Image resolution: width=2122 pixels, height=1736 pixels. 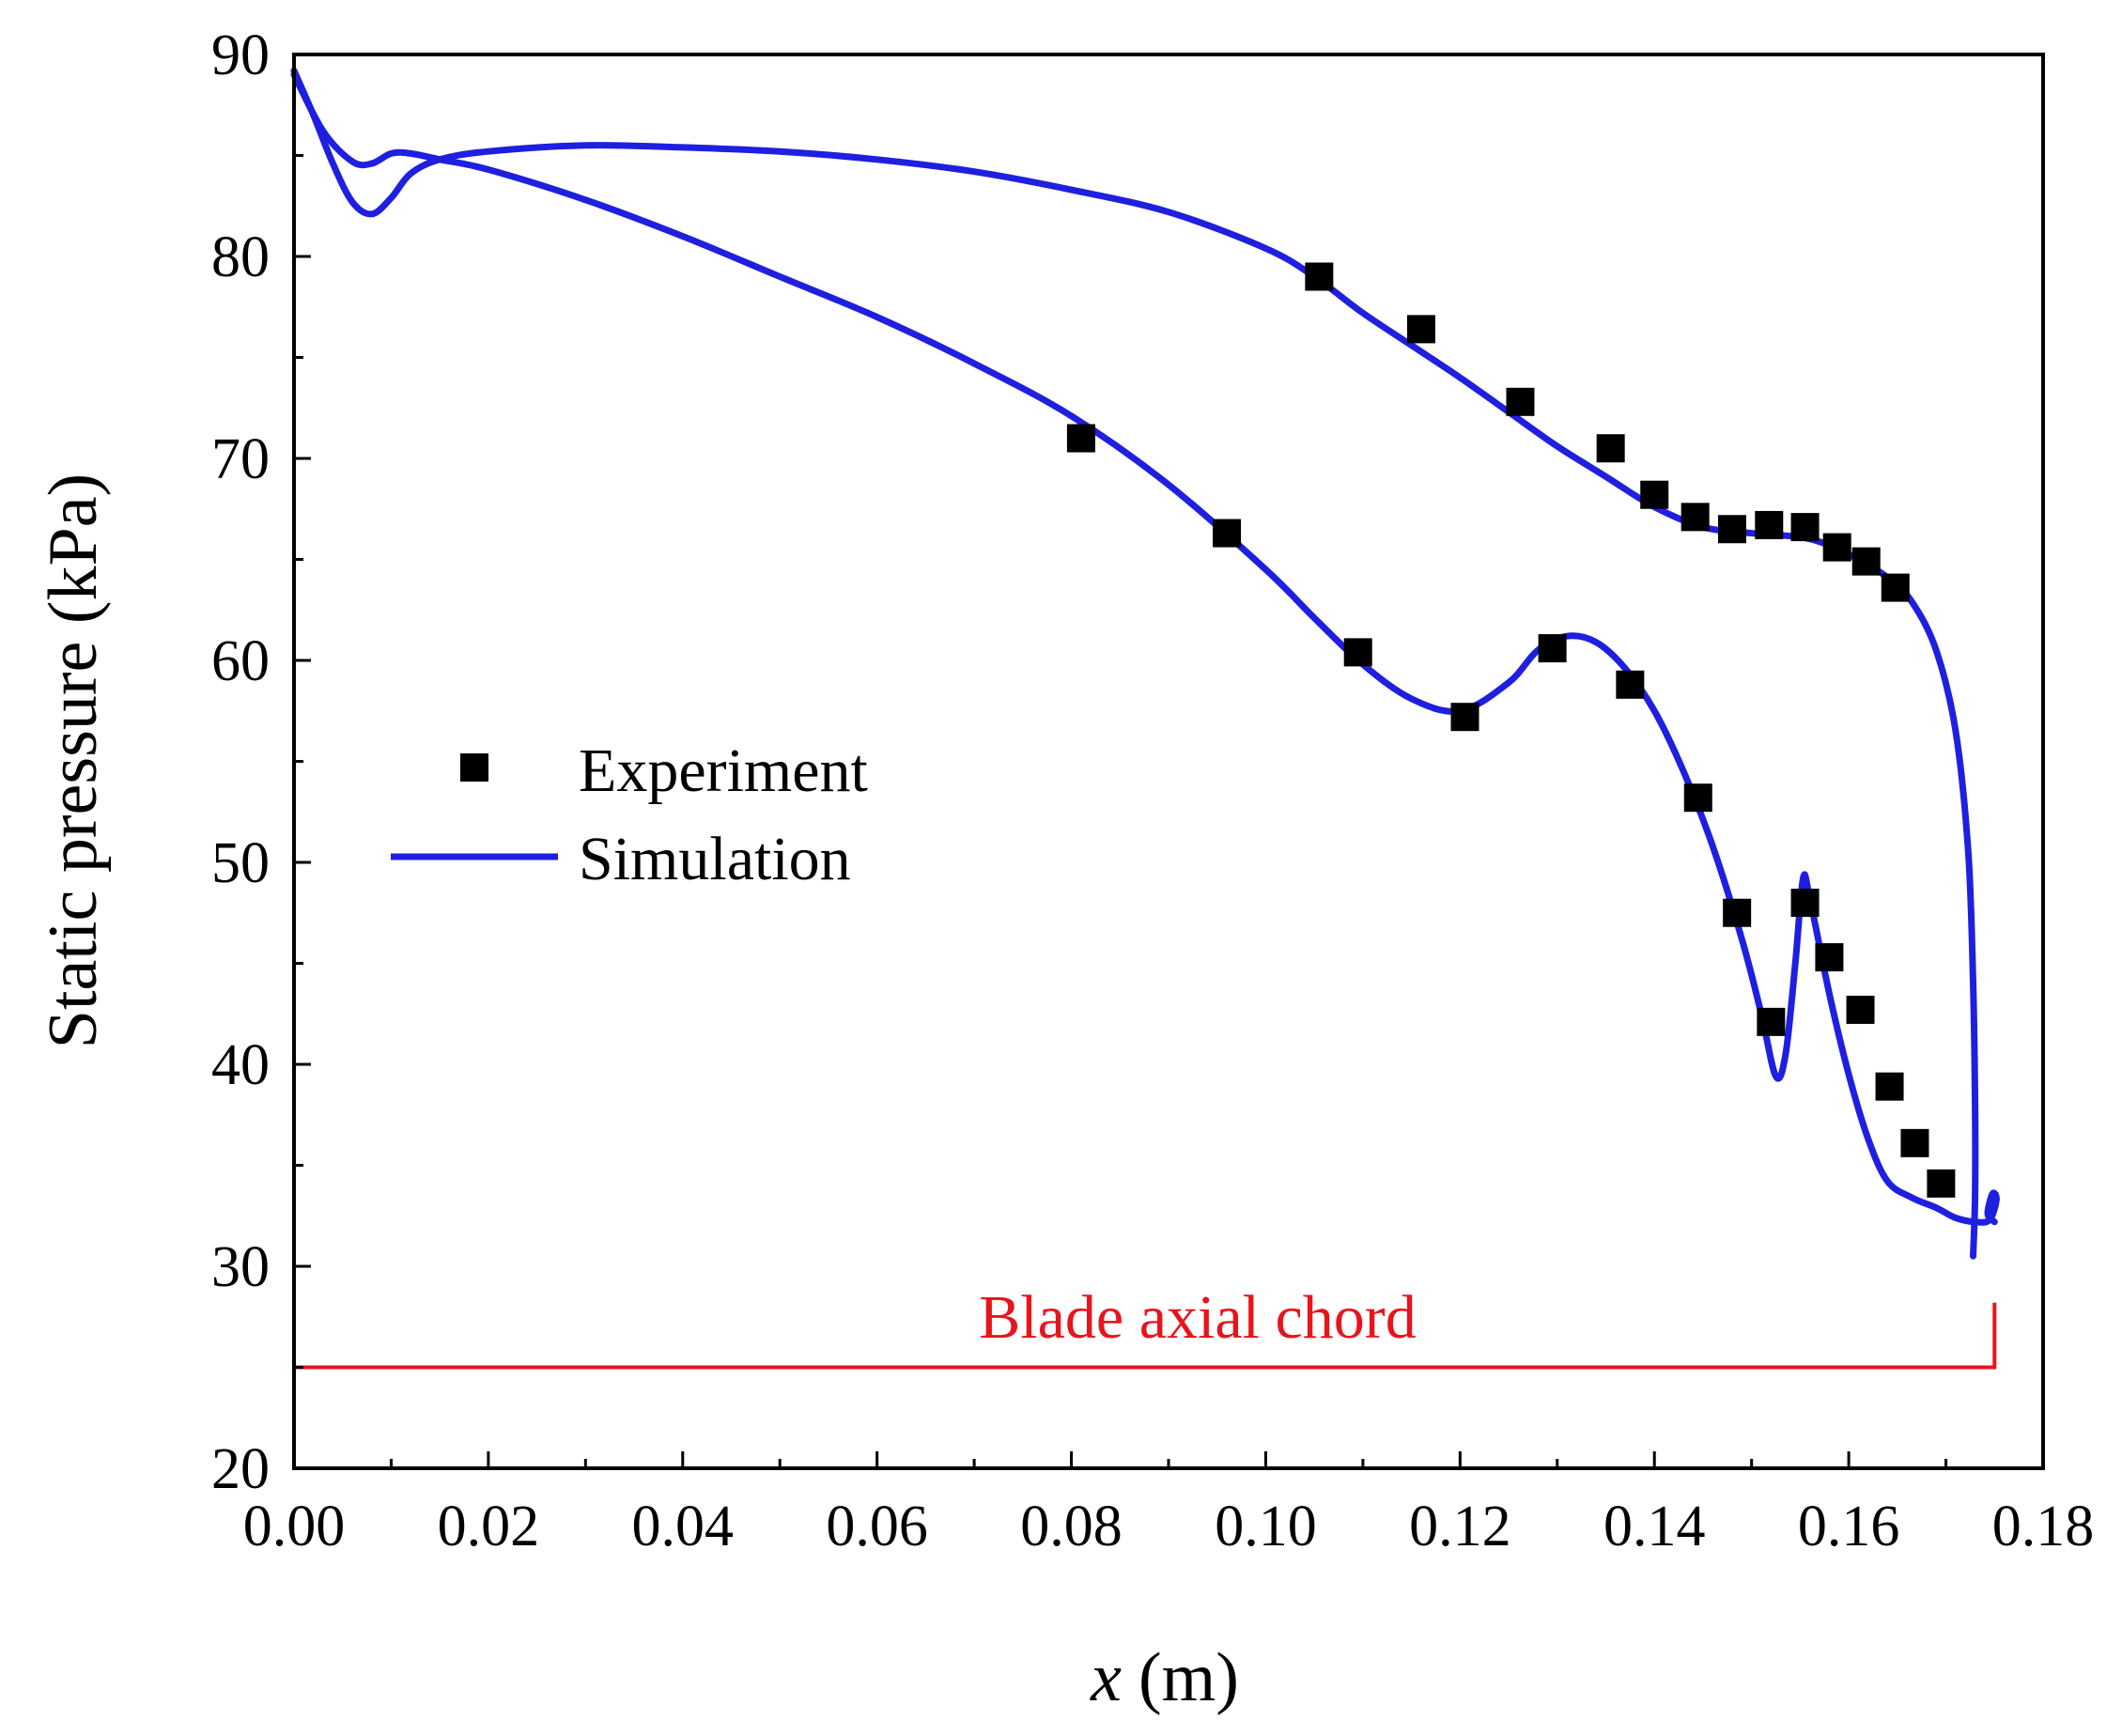 I want to click on y-tick-labels: 20 30 40 50 60 70 80 90, so click(x=241, y=762).